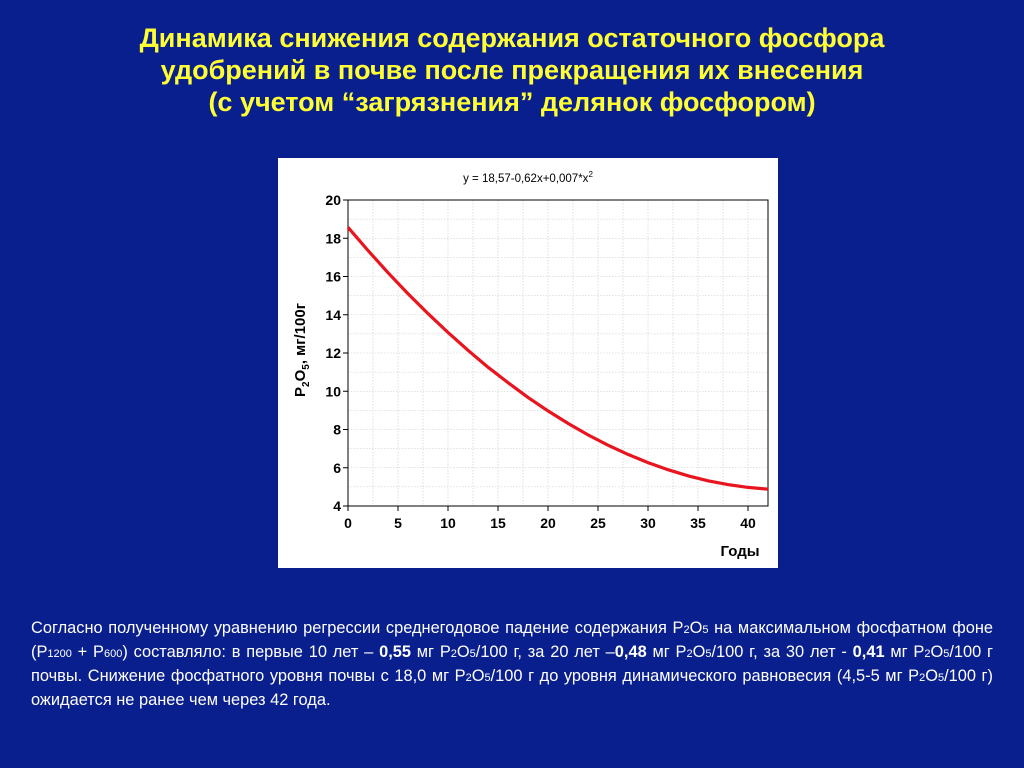  Describe the element at coordinates (87, 652) in the screenshot. I see `text-segment: + P` at that location.